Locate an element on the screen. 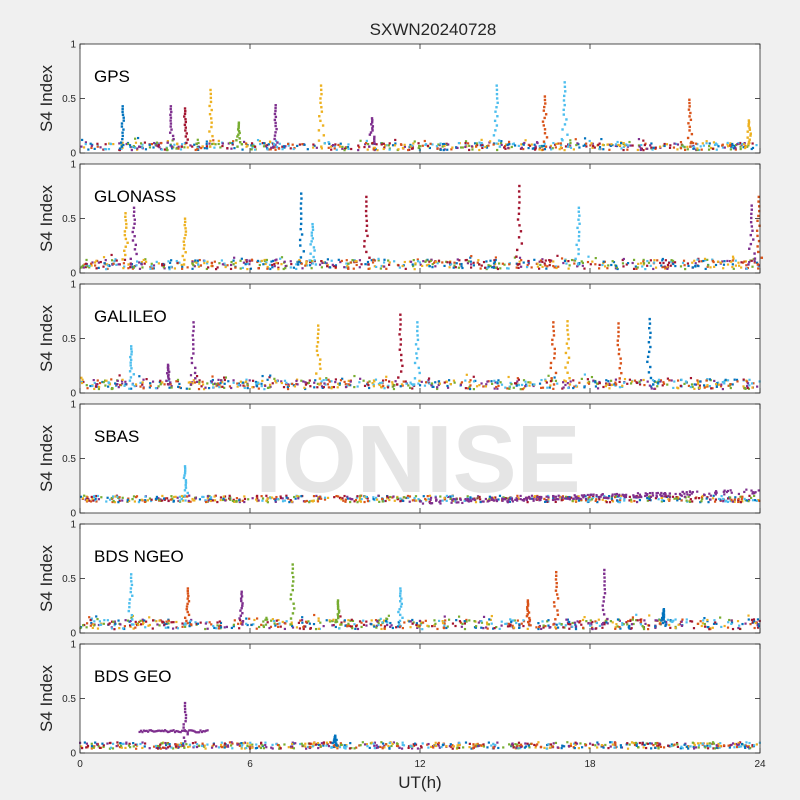  y-tick-label: 1 is located at coordinates (73, 285).